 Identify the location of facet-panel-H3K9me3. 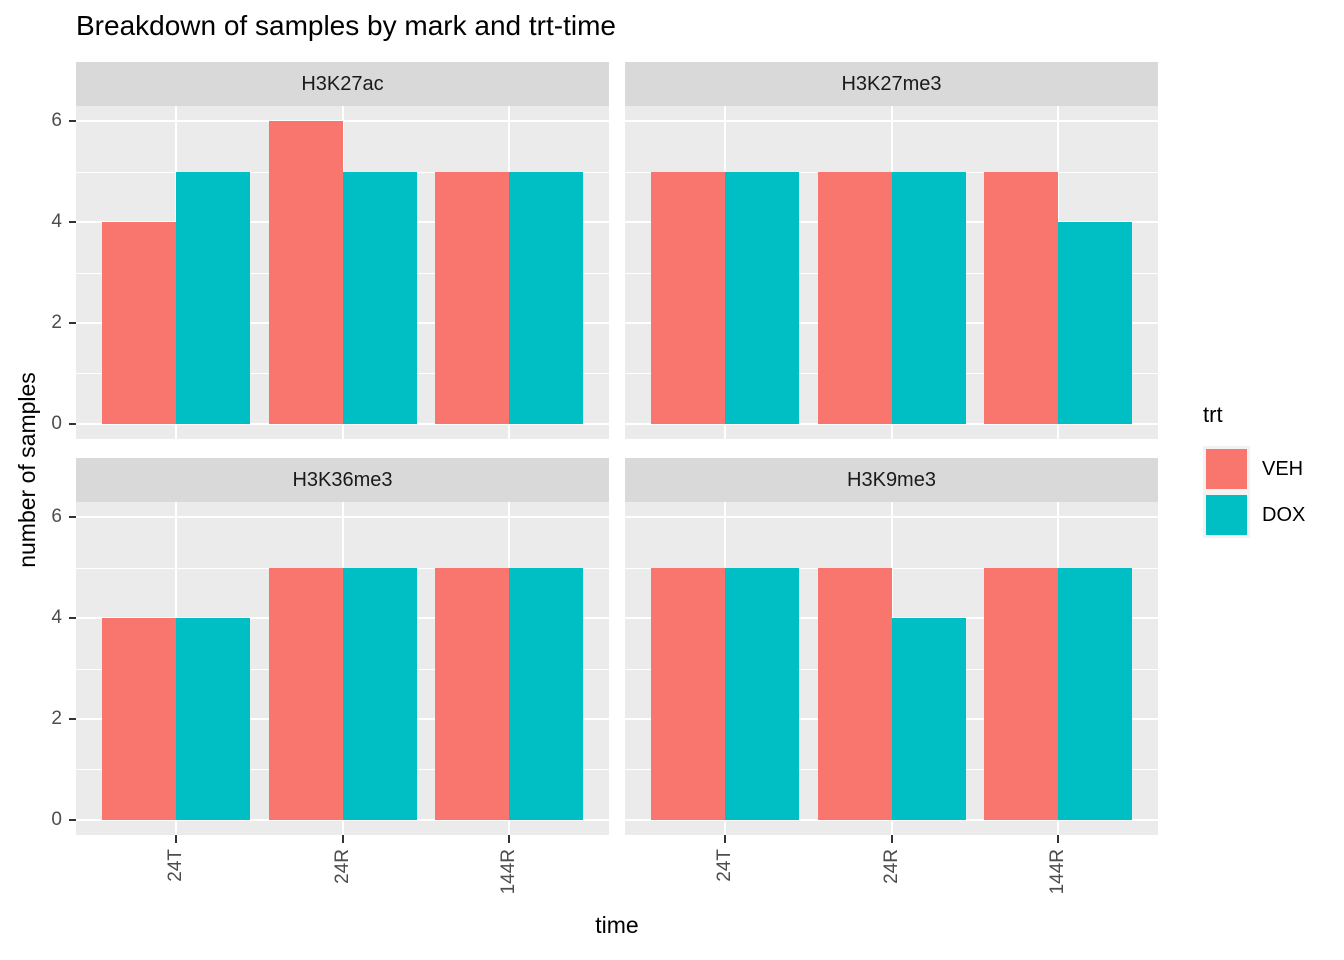
(891, 668).